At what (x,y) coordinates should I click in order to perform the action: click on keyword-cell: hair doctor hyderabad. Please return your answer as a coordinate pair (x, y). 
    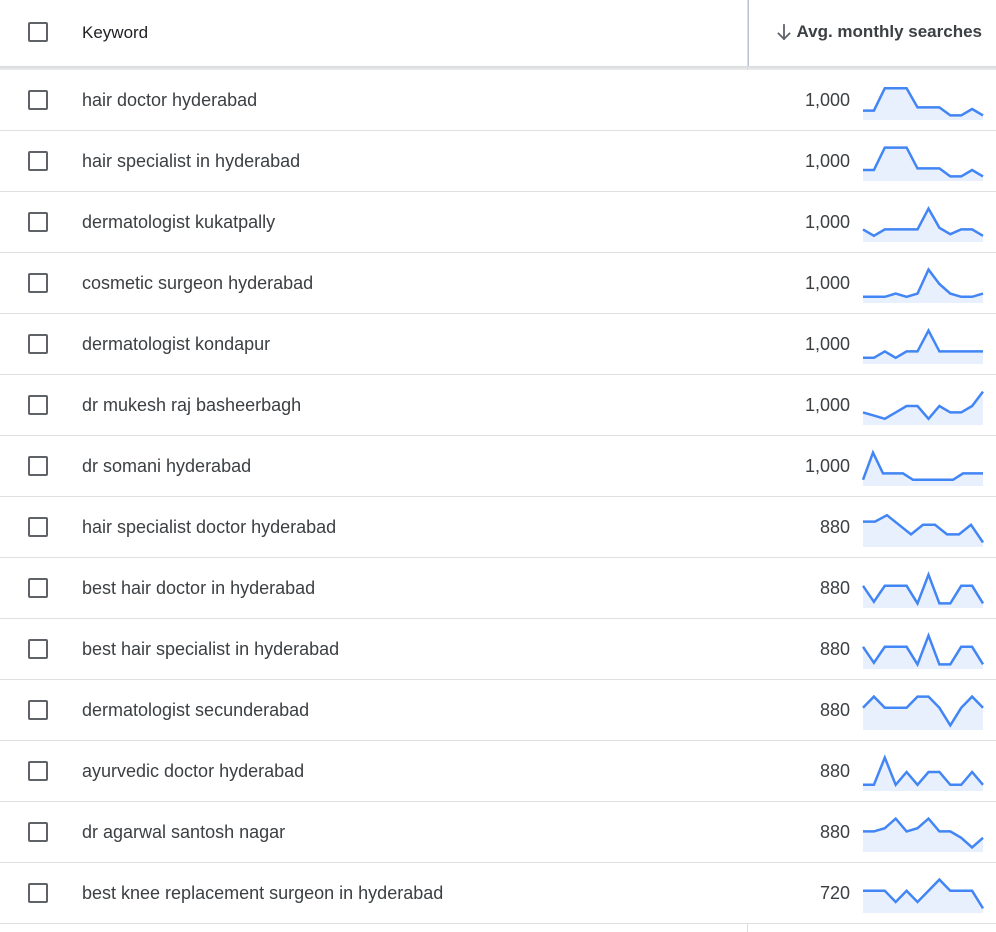
    Looking at the image, I should click on (170, 100).